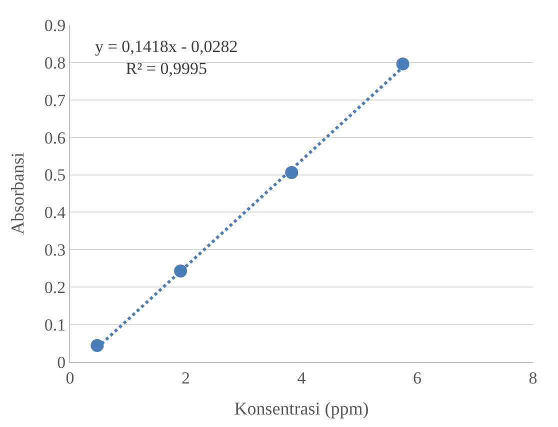  I want to click on y-tick-label: 0.8, so click(55, 62).